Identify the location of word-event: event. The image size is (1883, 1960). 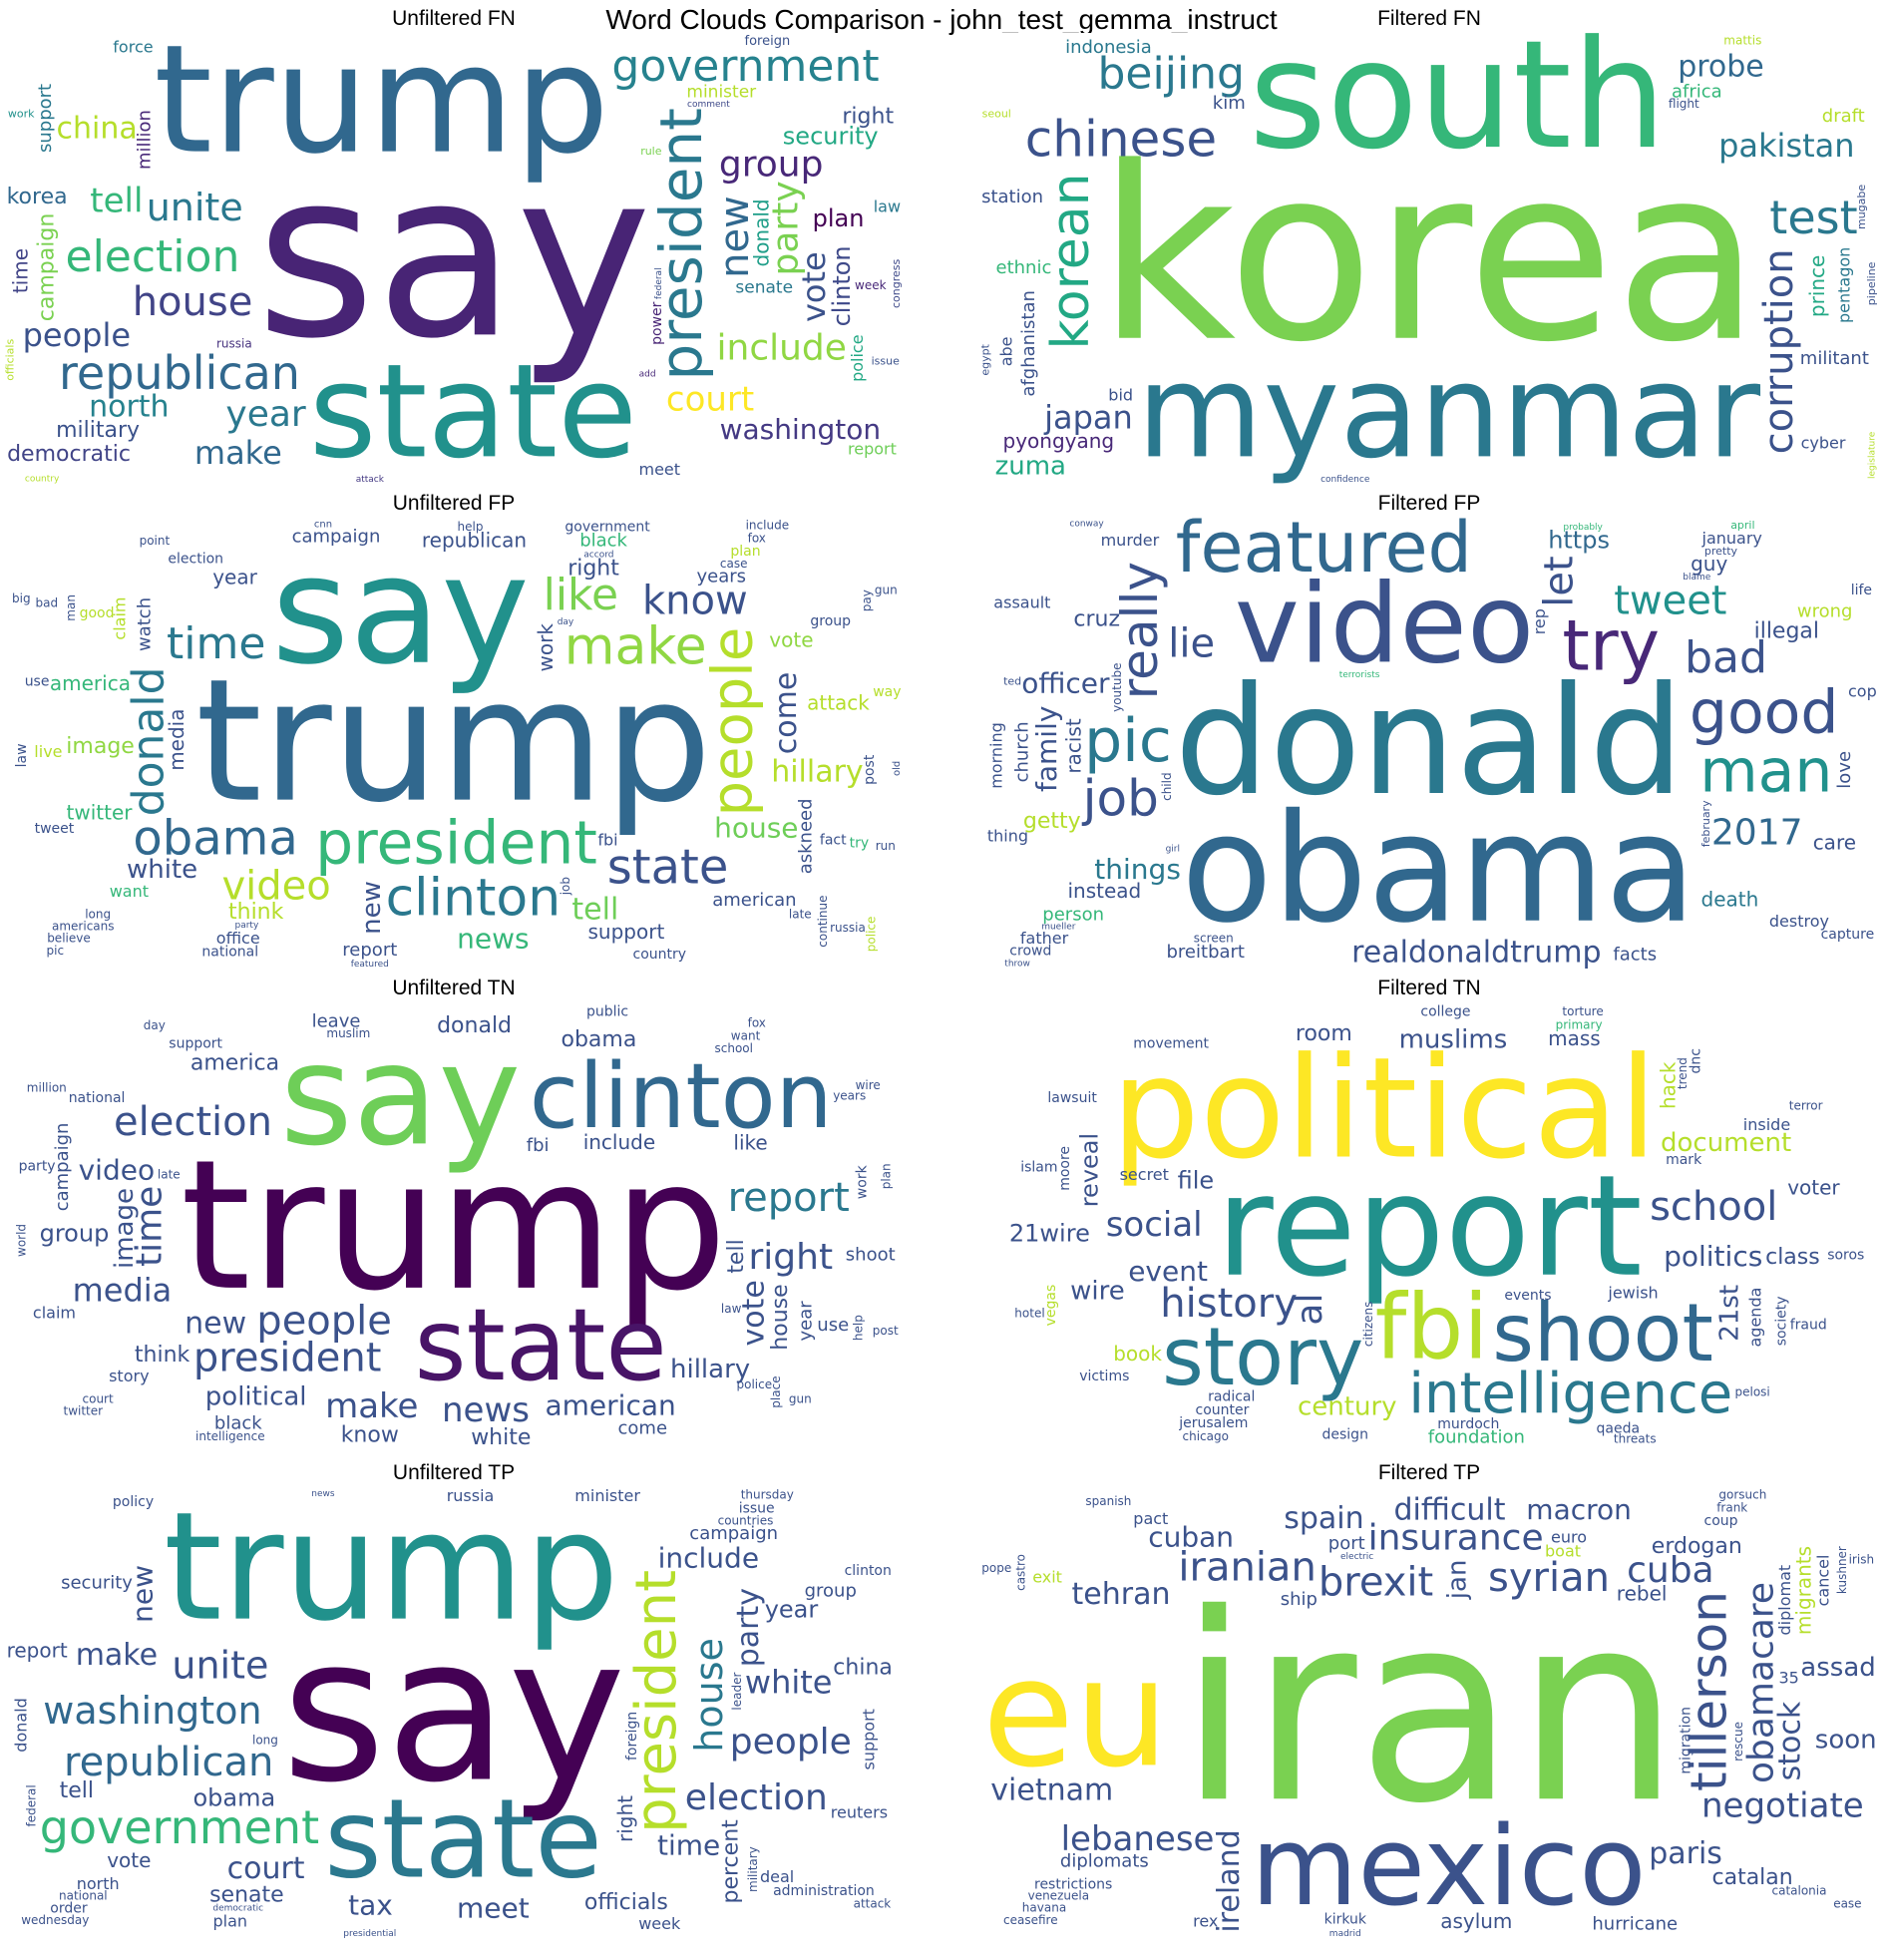
(1168, 1272).